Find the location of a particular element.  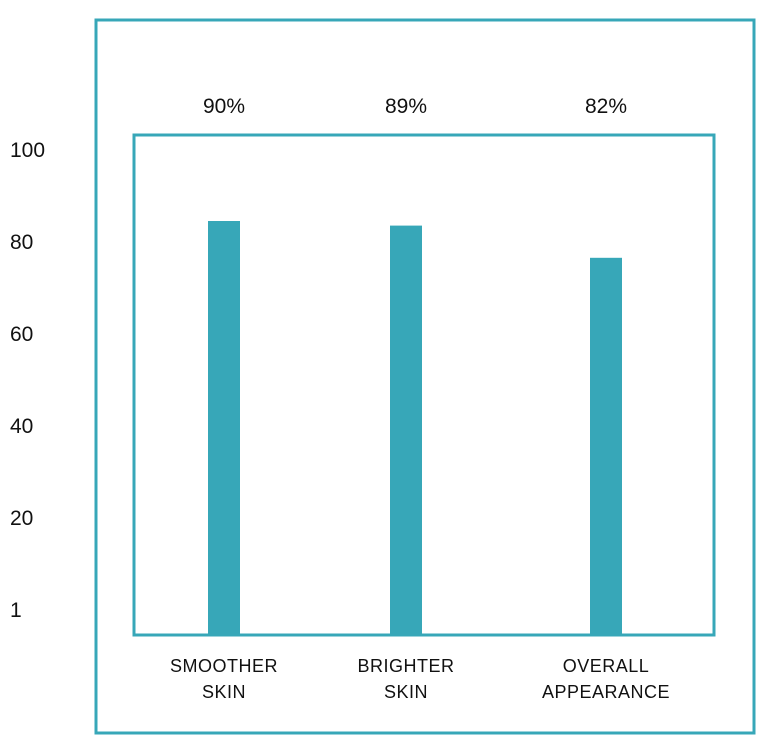

category-label: APPEARANCE is located at coordinates (606, 692).